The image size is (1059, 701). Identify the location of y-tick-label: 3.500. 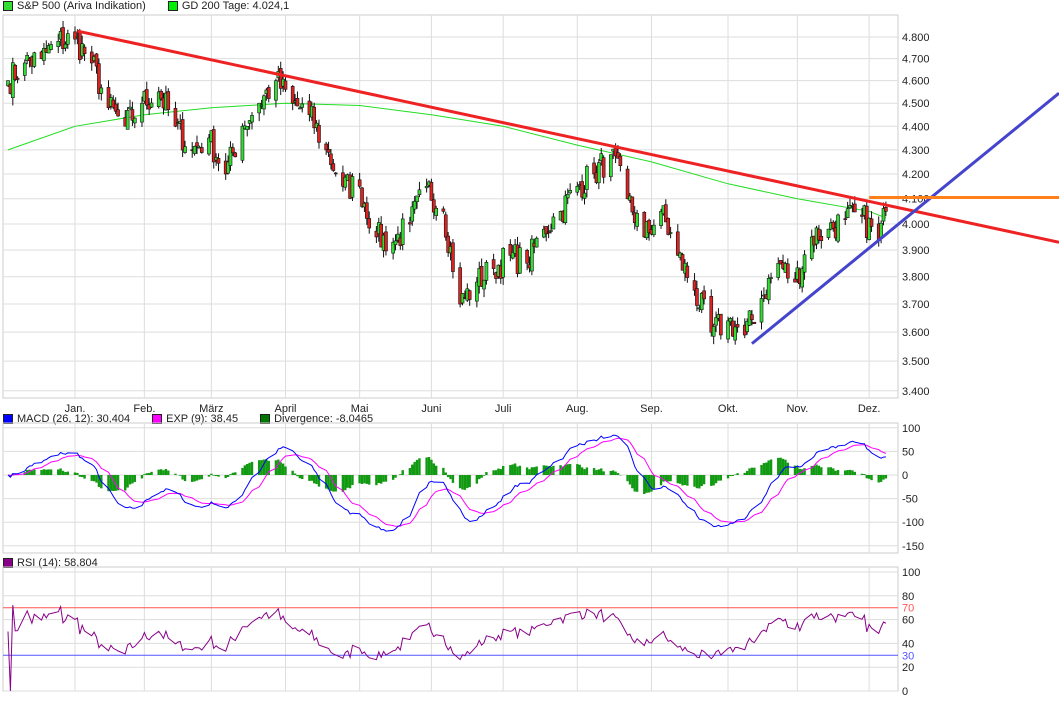
(916, 362).